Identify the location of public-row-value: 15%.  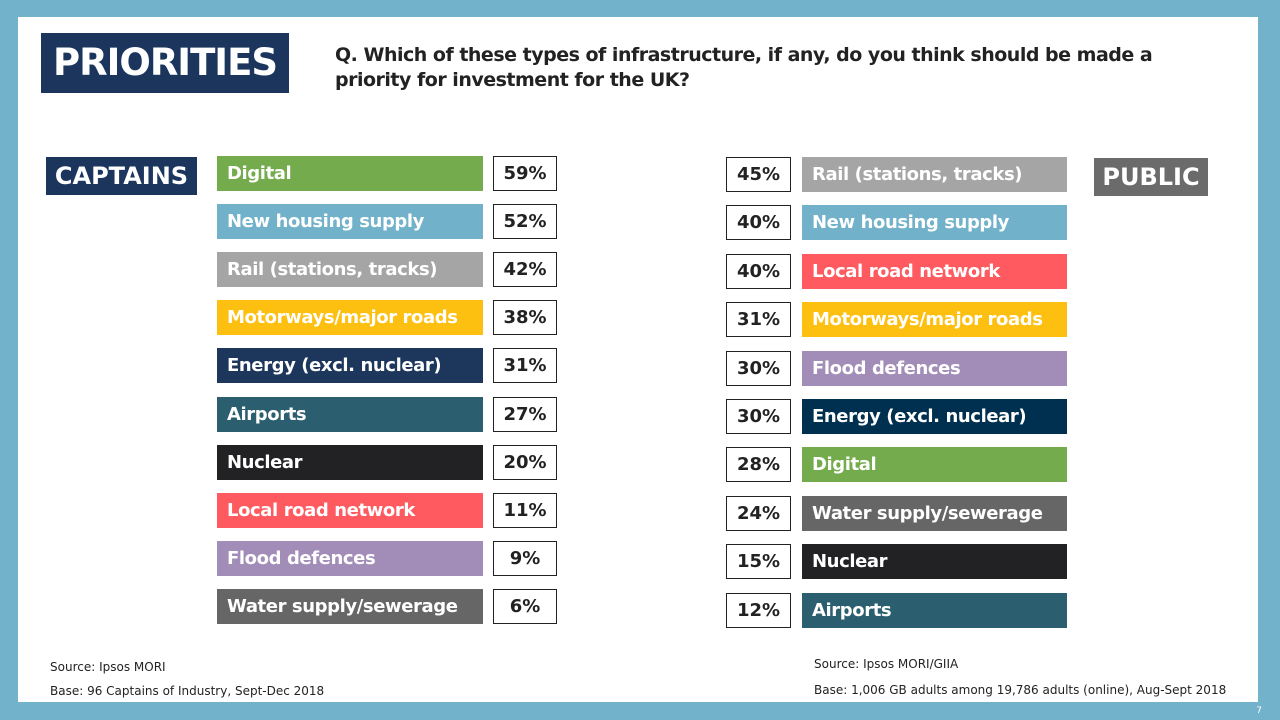
(758, 561).